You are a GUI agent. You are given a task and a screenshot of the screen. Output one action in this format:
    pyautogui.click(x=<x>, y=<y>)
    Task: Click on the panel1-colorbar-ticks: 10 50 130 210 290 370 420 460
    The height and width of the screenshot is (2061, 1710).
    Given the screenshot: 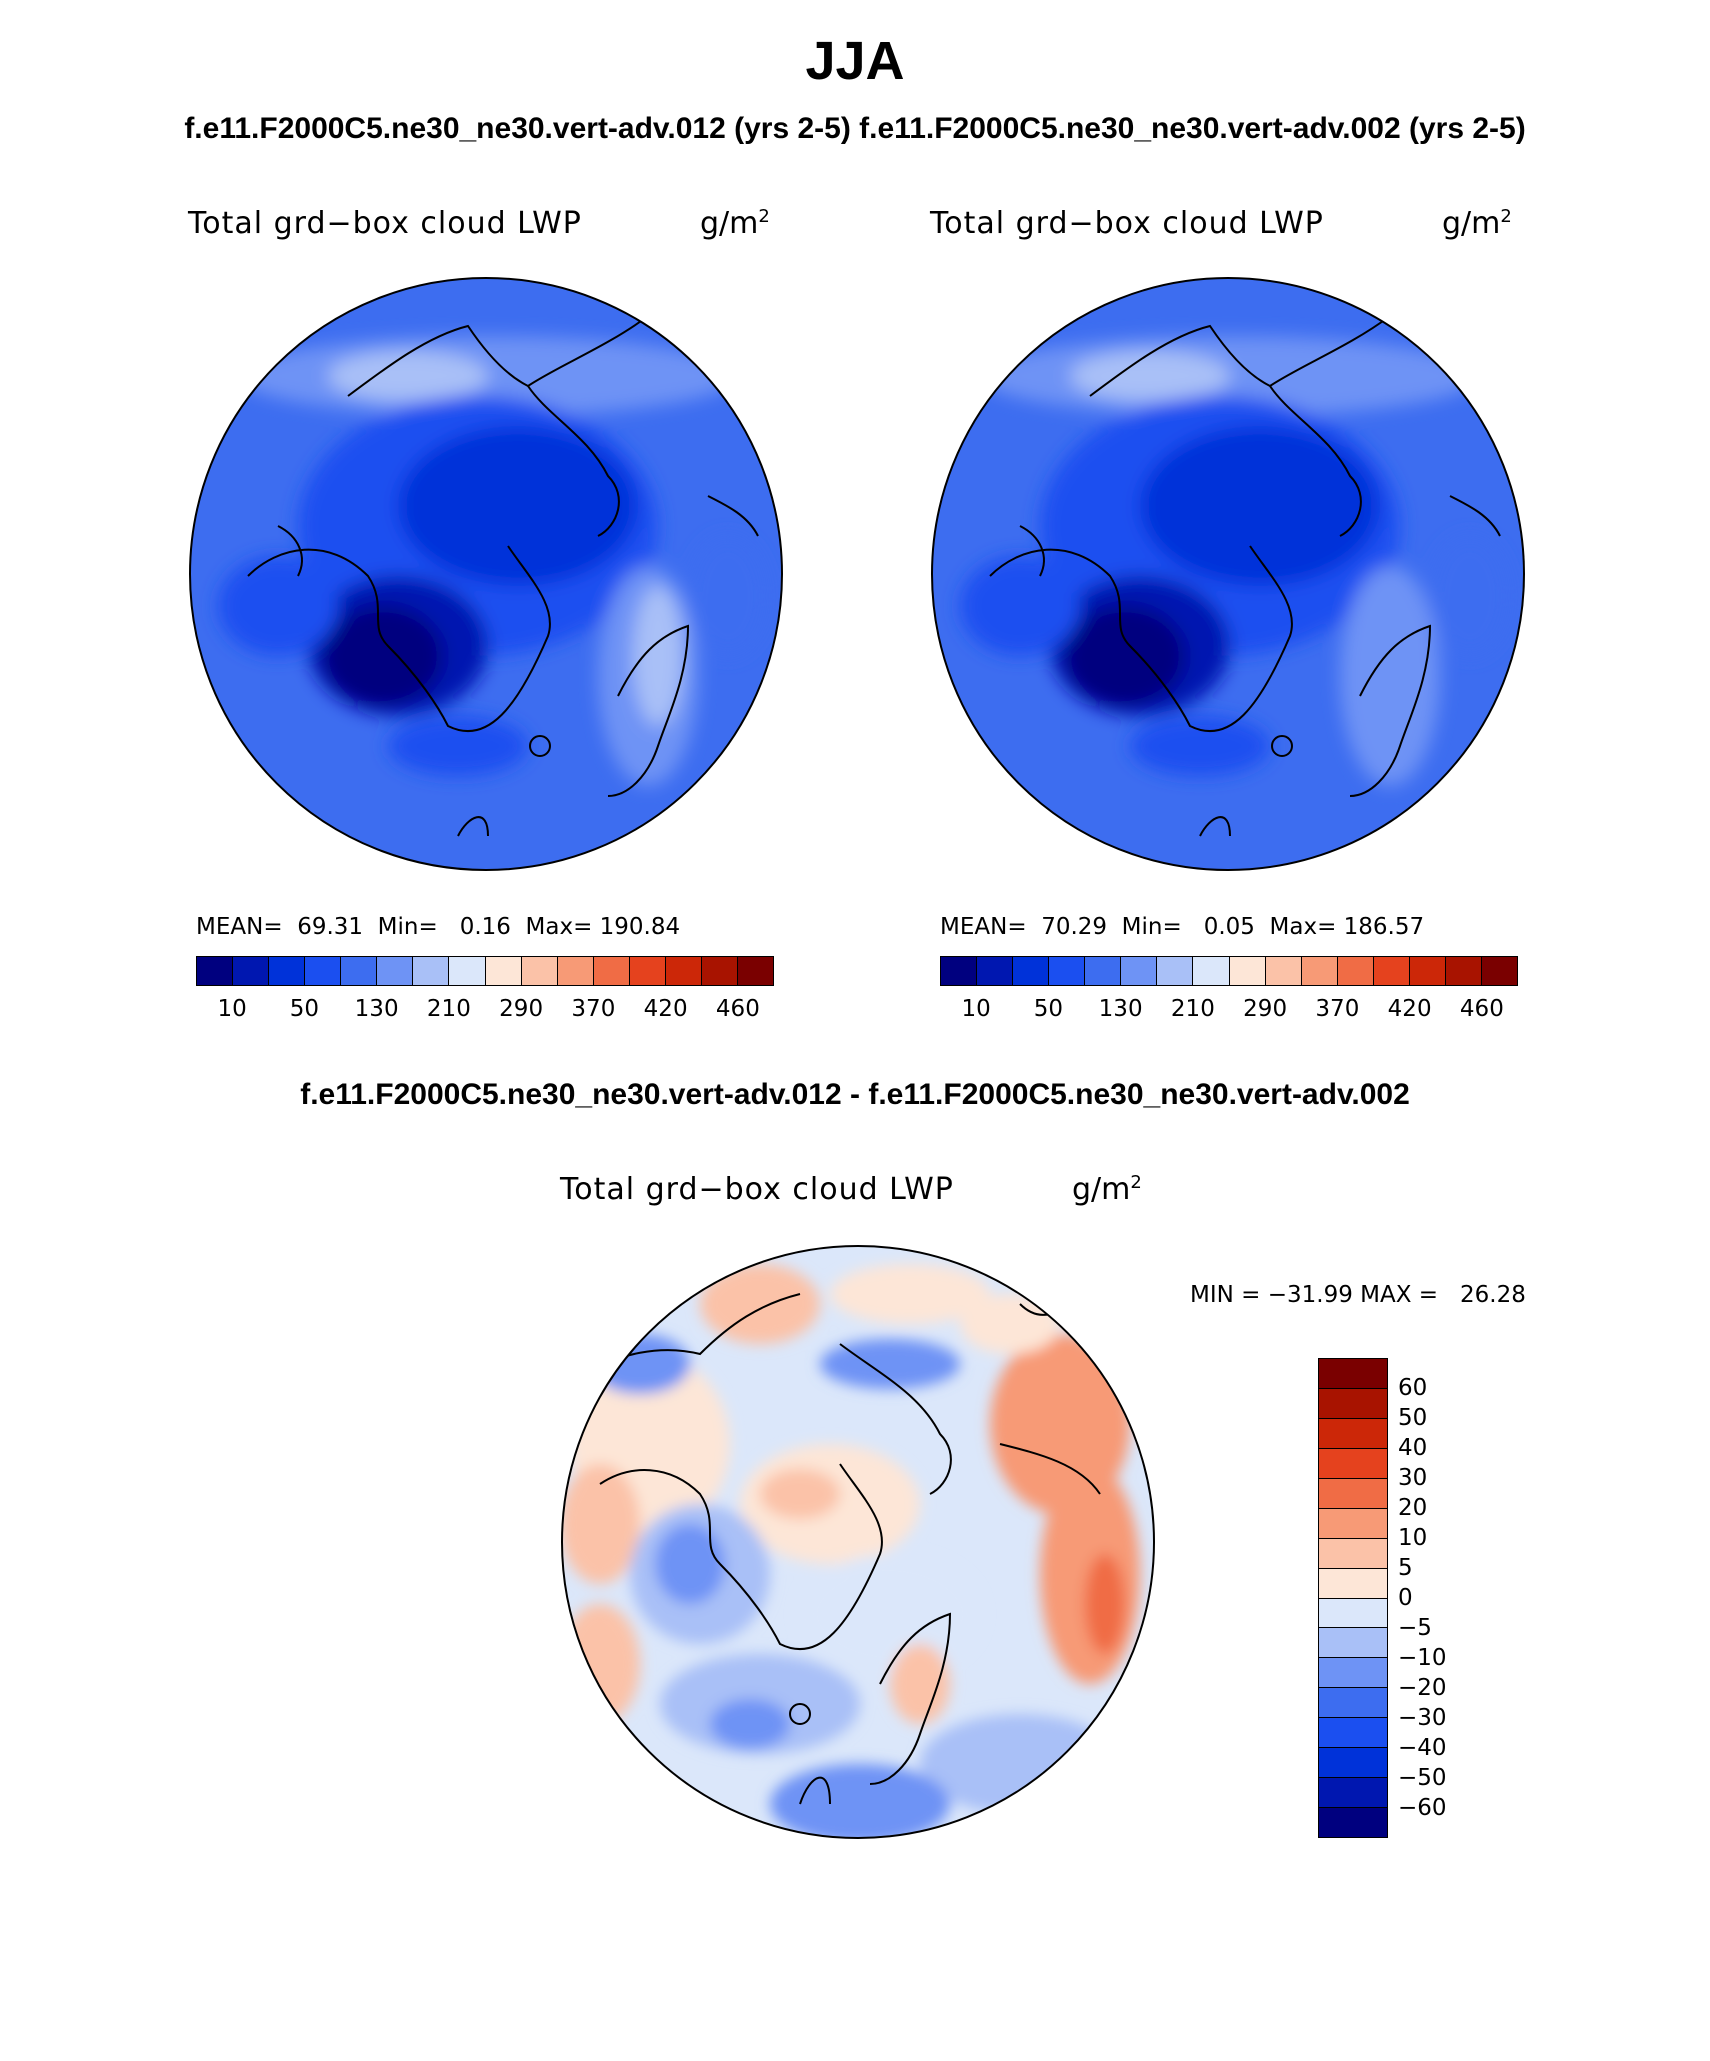 What is the action you would take?
    pyautogui.click(x=484, y=1011)
    